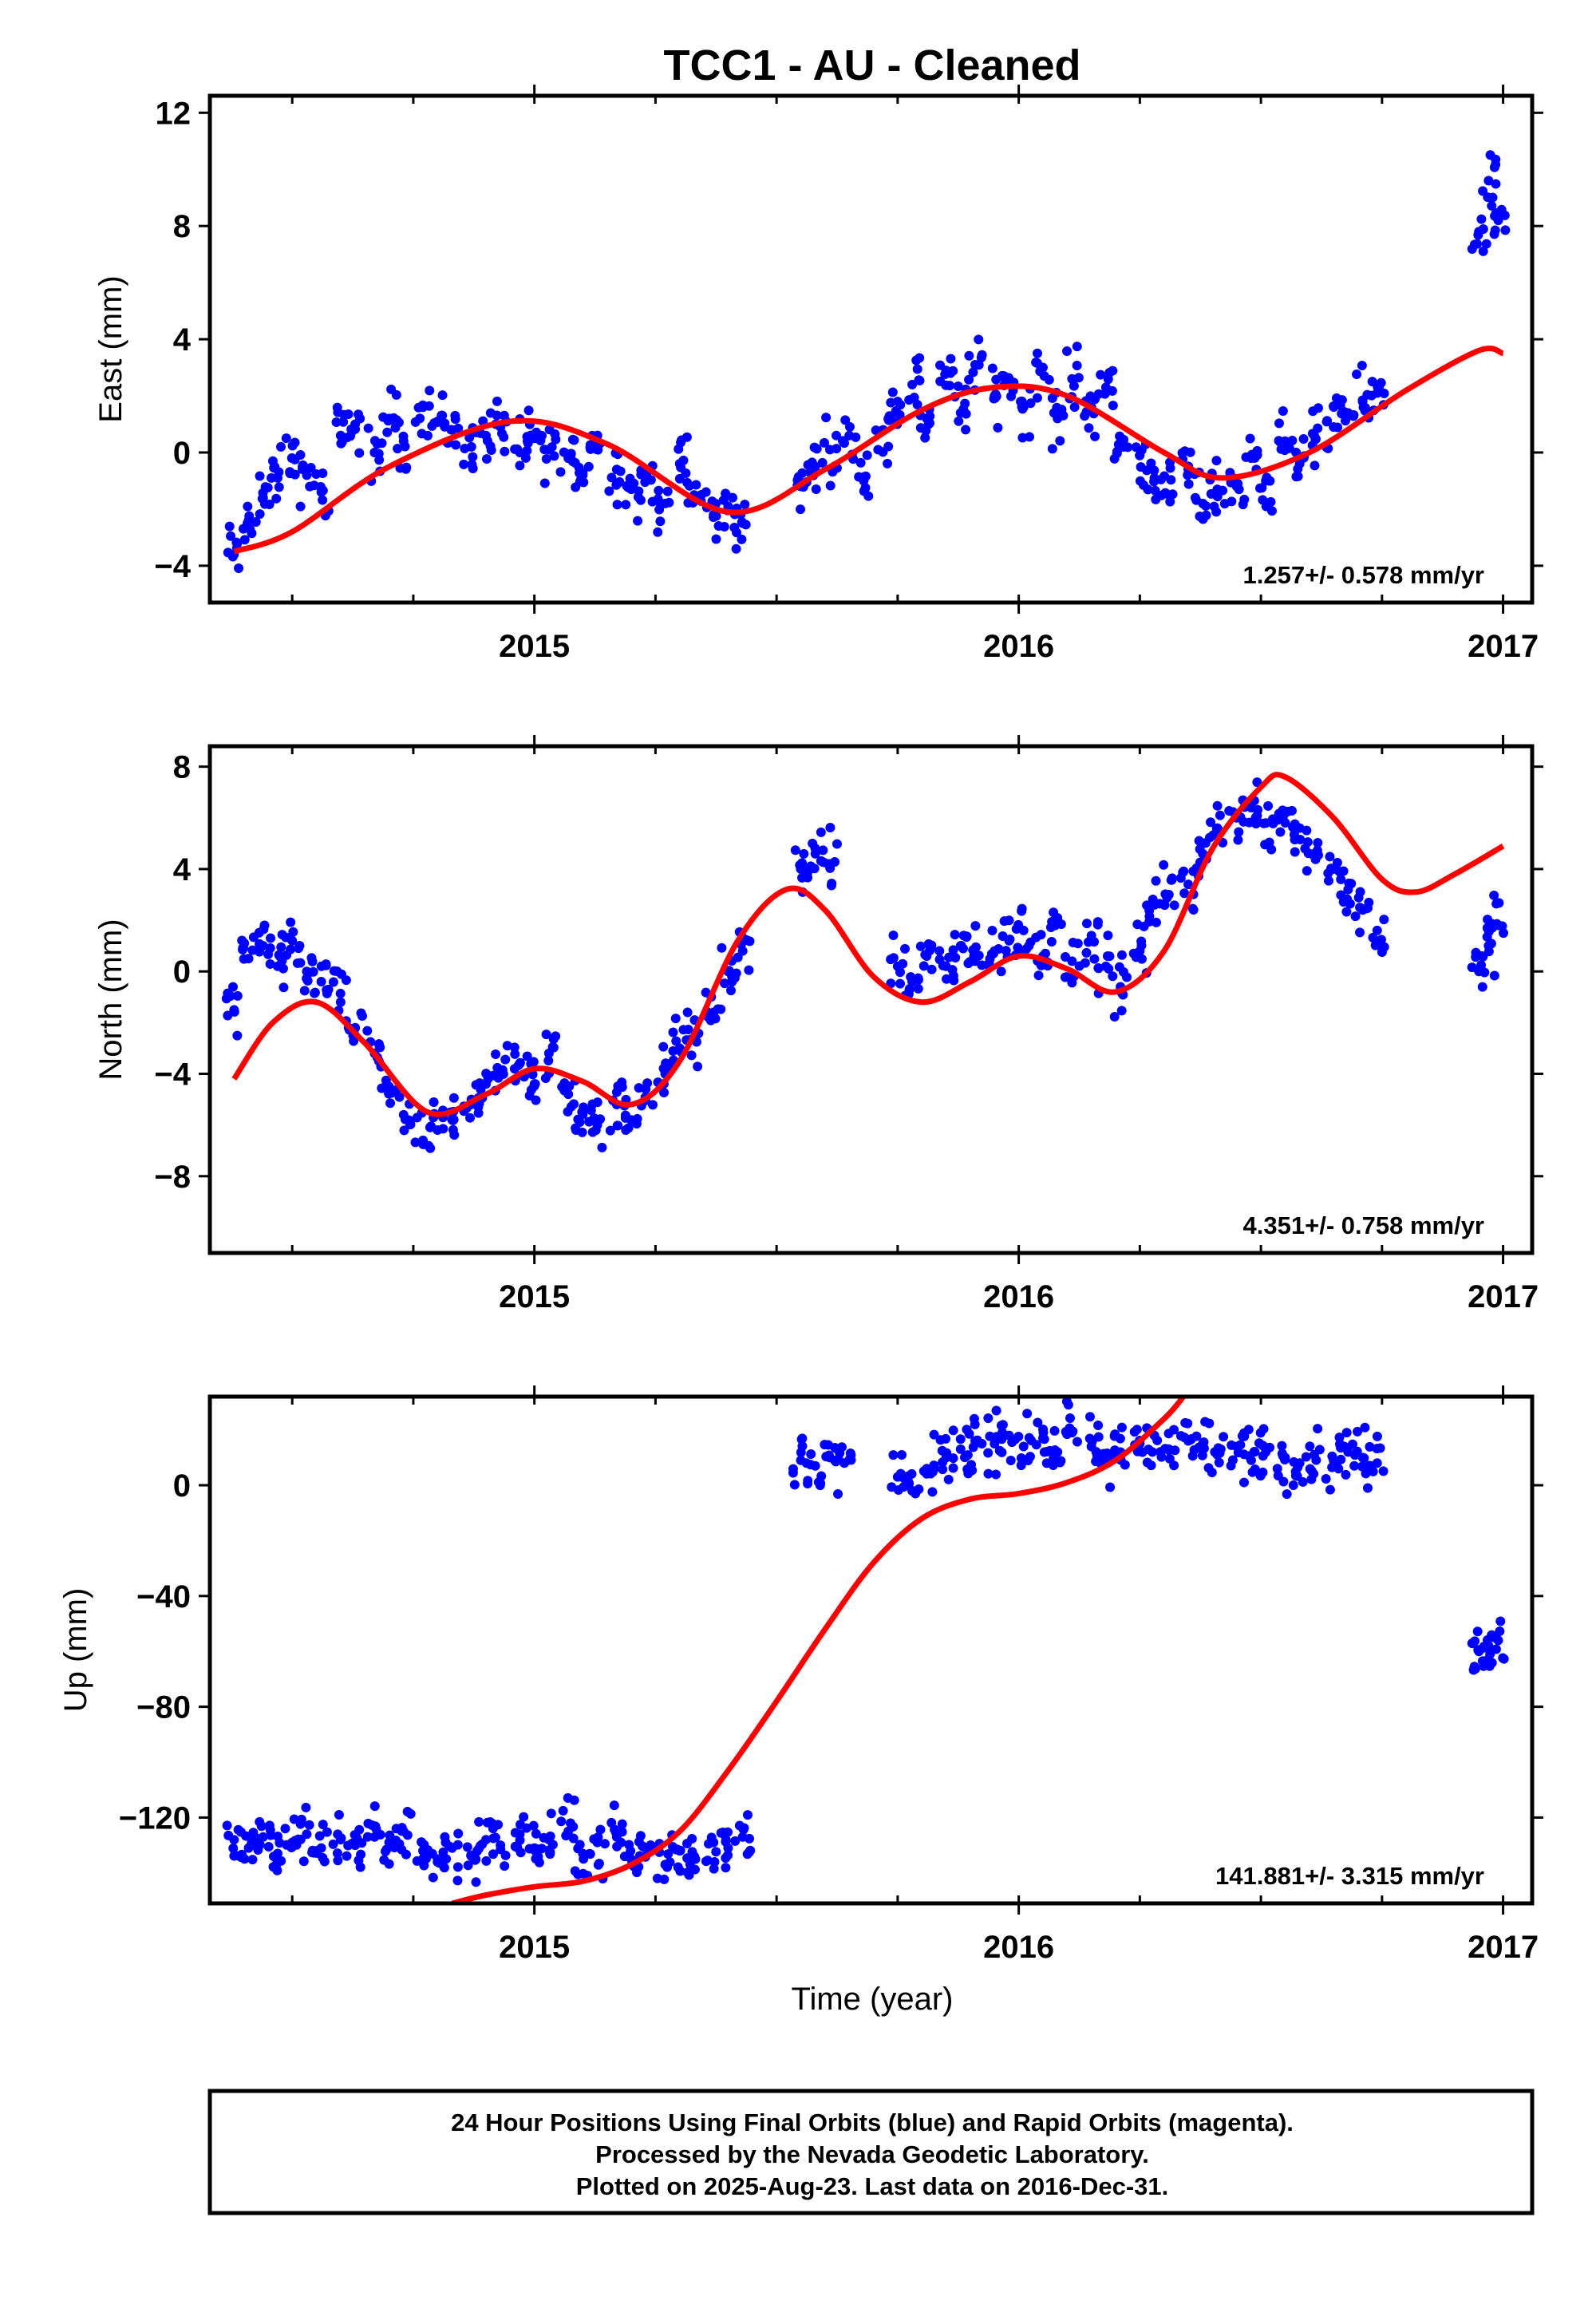 The image size is (1596, 2316). I want to click on x-tick-label: 2017, so click(1503, 1296).